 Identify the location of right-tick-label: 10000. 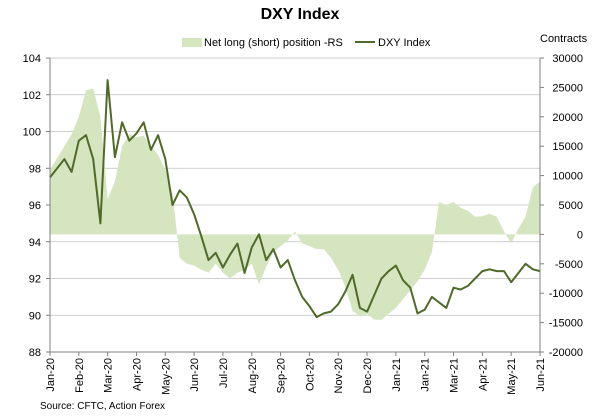
(567, 177).